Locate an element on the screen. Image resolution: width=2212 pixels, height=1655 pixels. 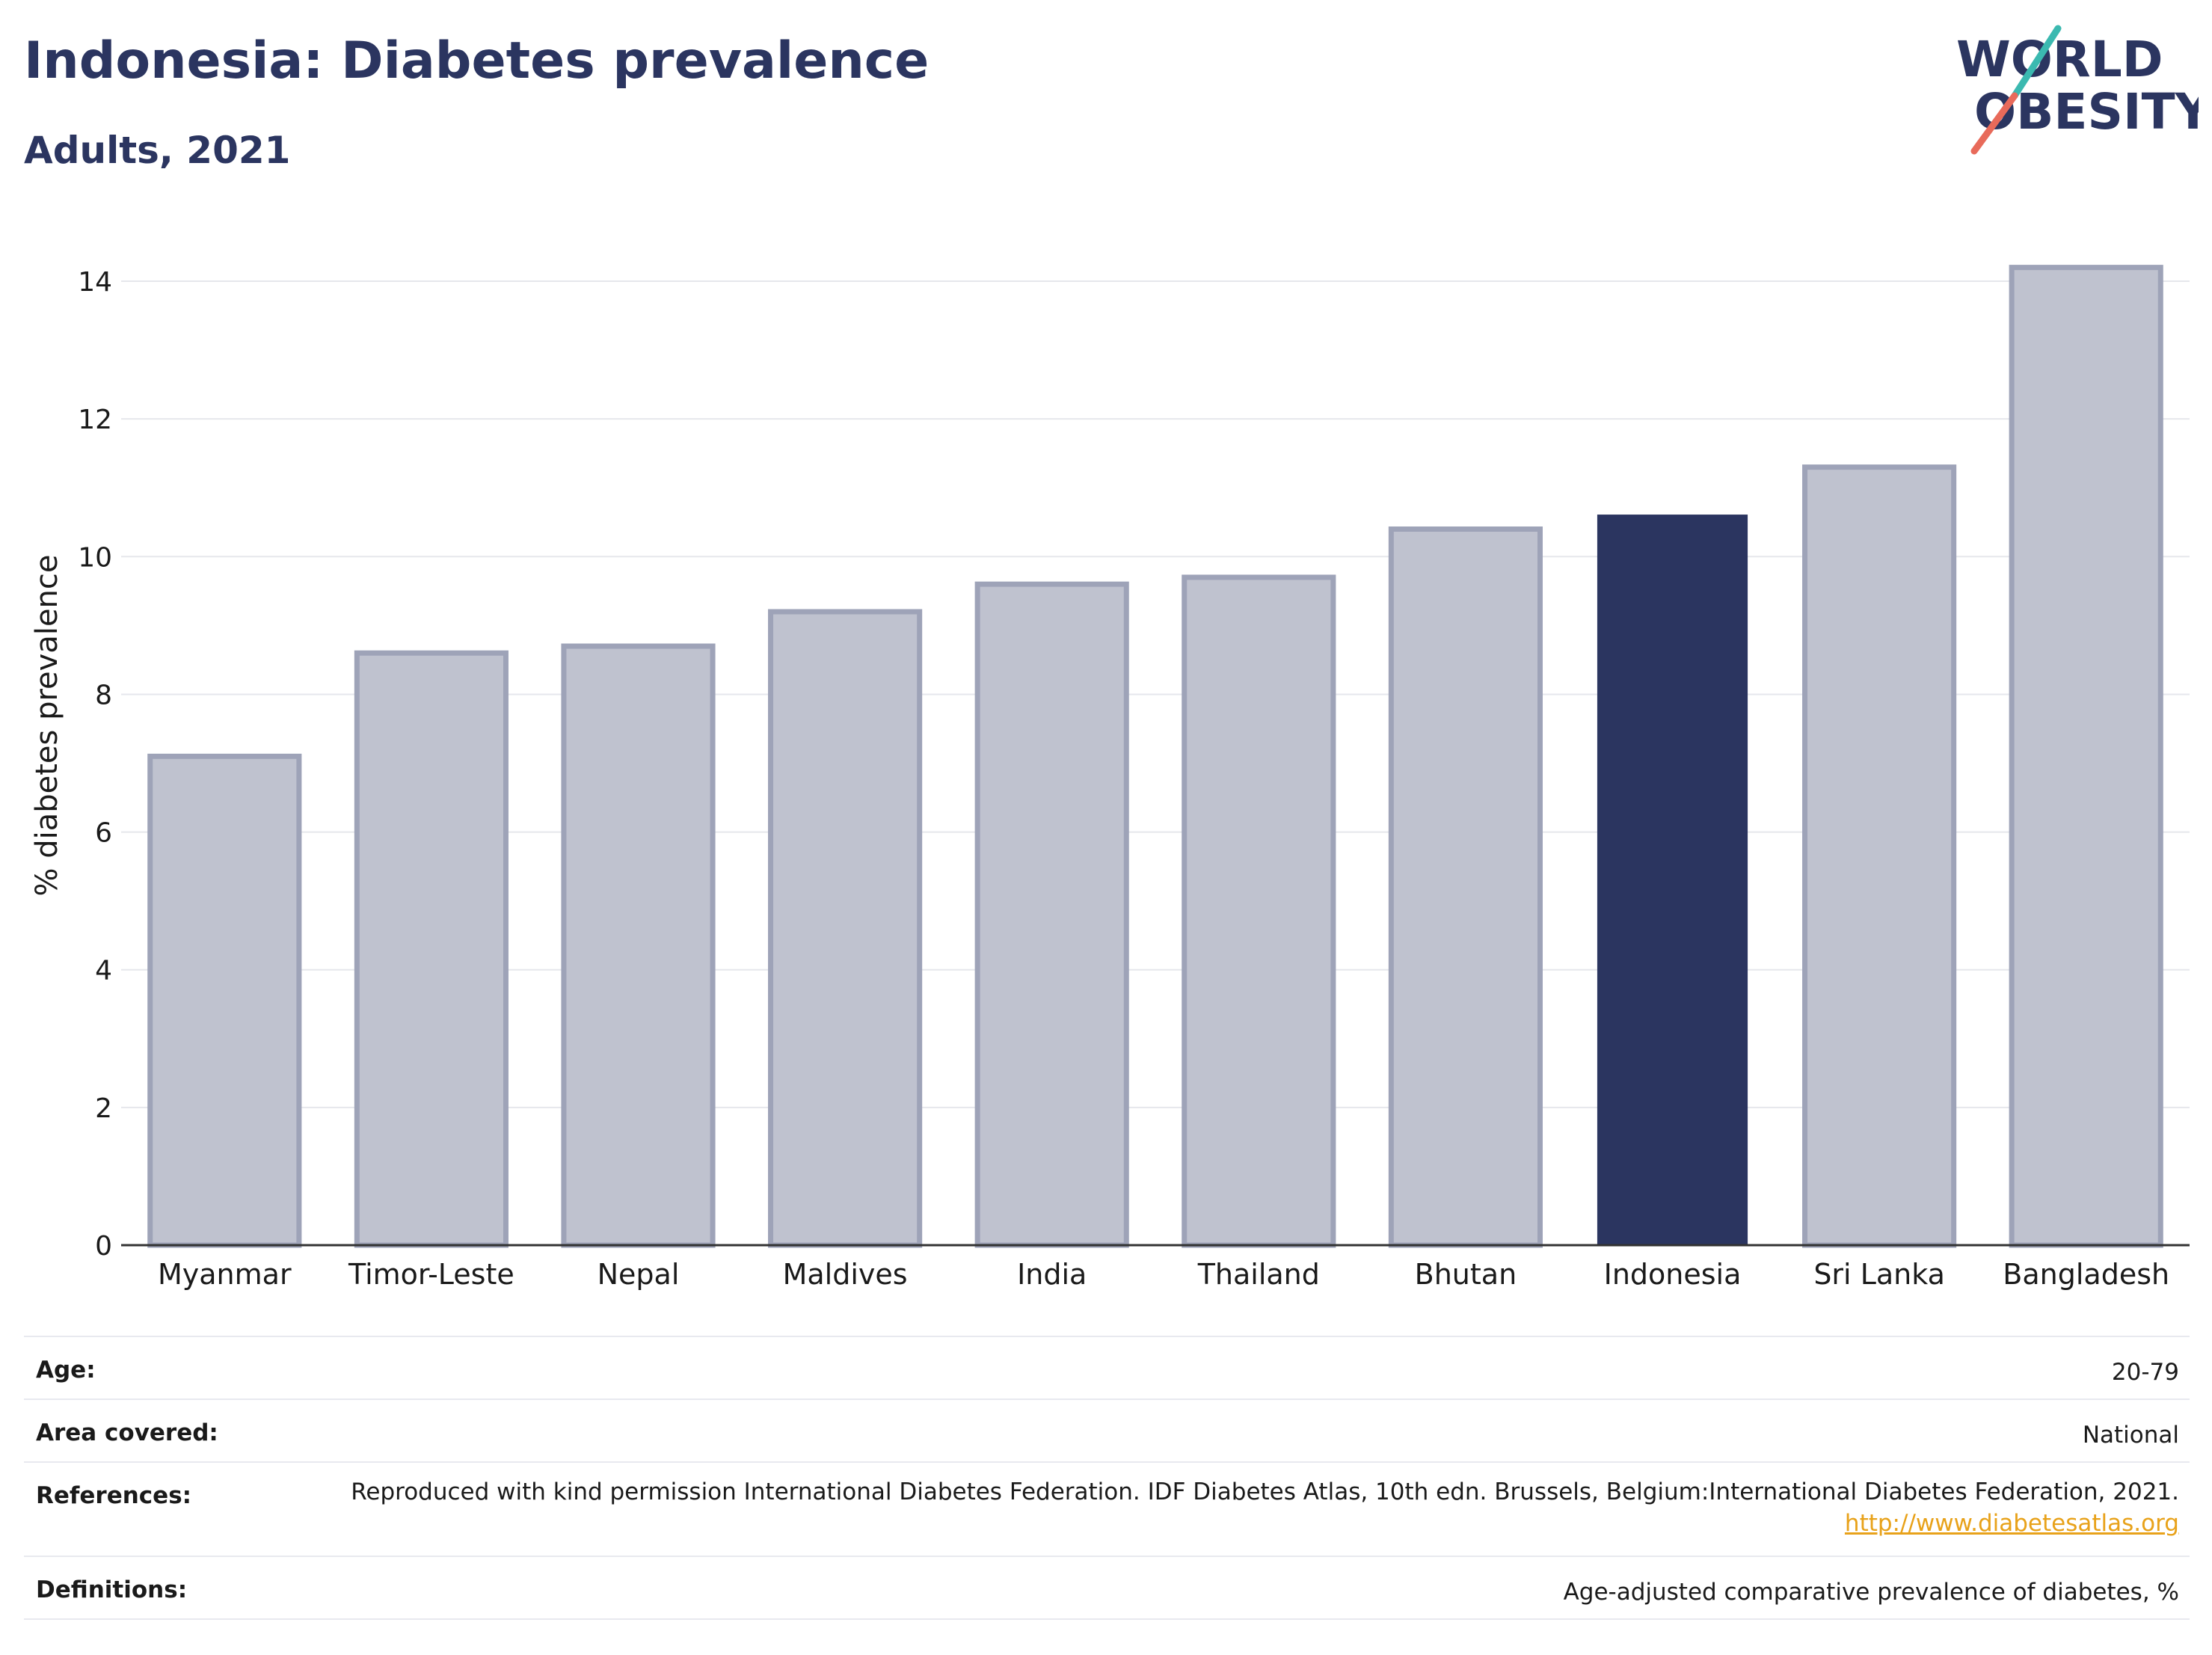
area-value: National is located at coordinates (1204, 1430).